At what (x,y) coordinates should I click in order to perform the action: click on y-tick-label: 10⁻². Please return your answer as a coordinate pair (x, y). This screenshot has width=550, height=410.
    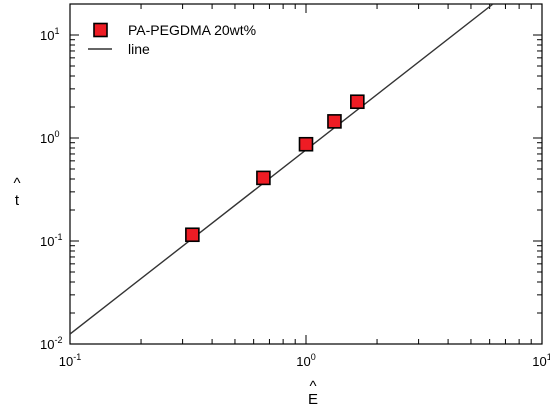
    Looking at the image, I should click on (51, 343).